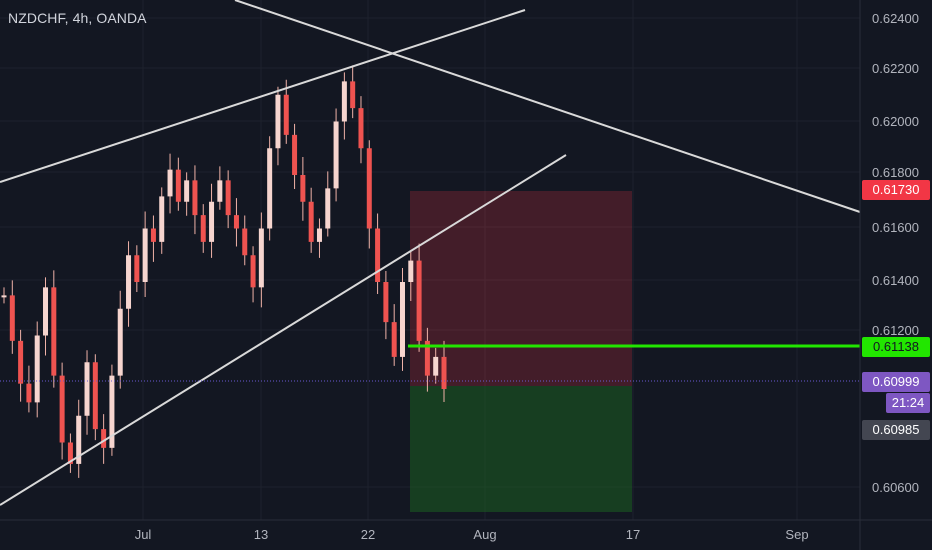  What do you see at coordinates (633, 534) in the screenshot?
I see `time-tick-label: 17` at bounding box center [633, 534].